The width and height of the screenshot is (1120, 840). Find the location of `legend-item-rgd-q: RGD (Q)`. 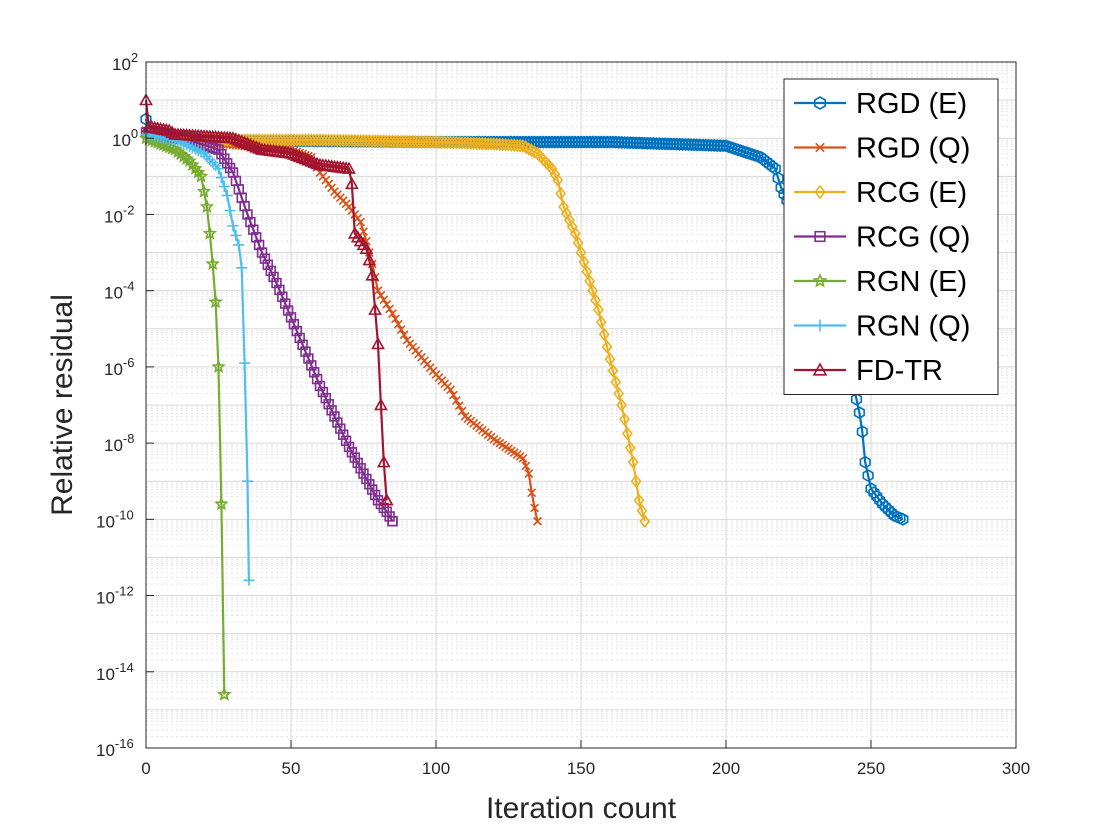

legend-item-rgd-q: RGD (Q) is located at coordinates (882, 149).